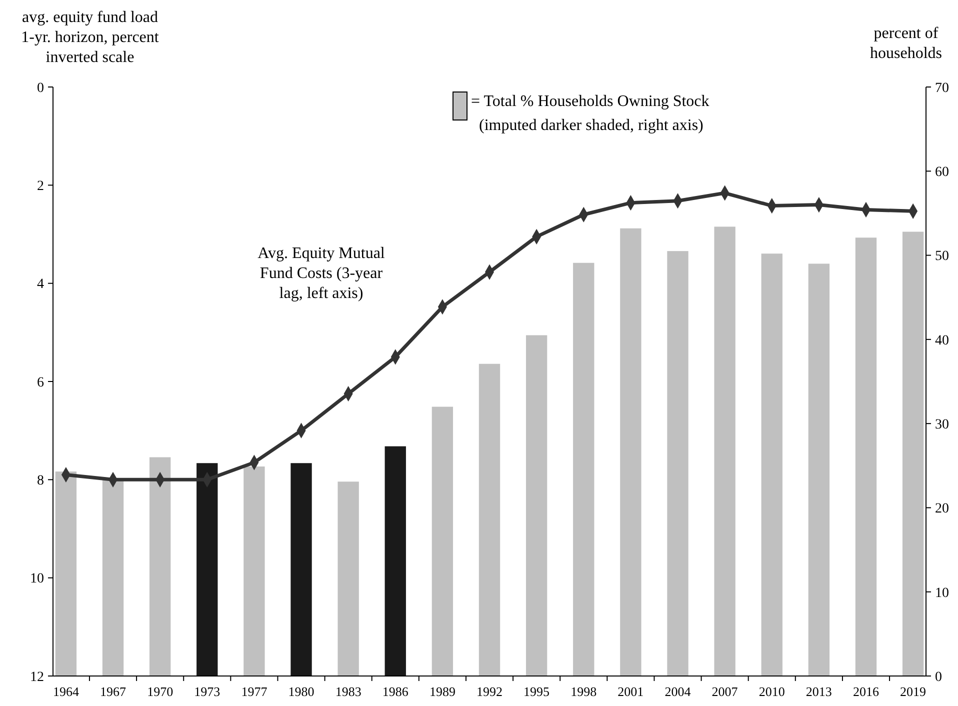 Image resolution: width=958 pixels, height=706 pixels. I want to click on y-tick-label: 8, so click(40, 481).